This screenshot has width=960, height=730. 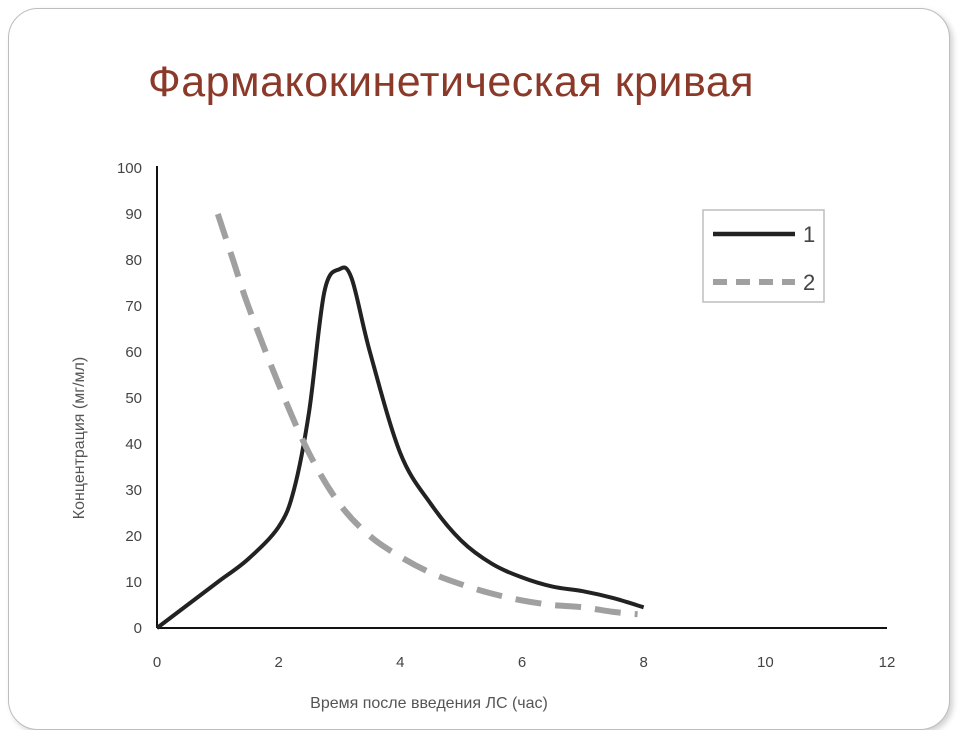 What do you see at coordinates (79, 438) in the screenshot?
I see `y-axis-label: Концентрация (мг/мл)` at bounding box center [79, 438].